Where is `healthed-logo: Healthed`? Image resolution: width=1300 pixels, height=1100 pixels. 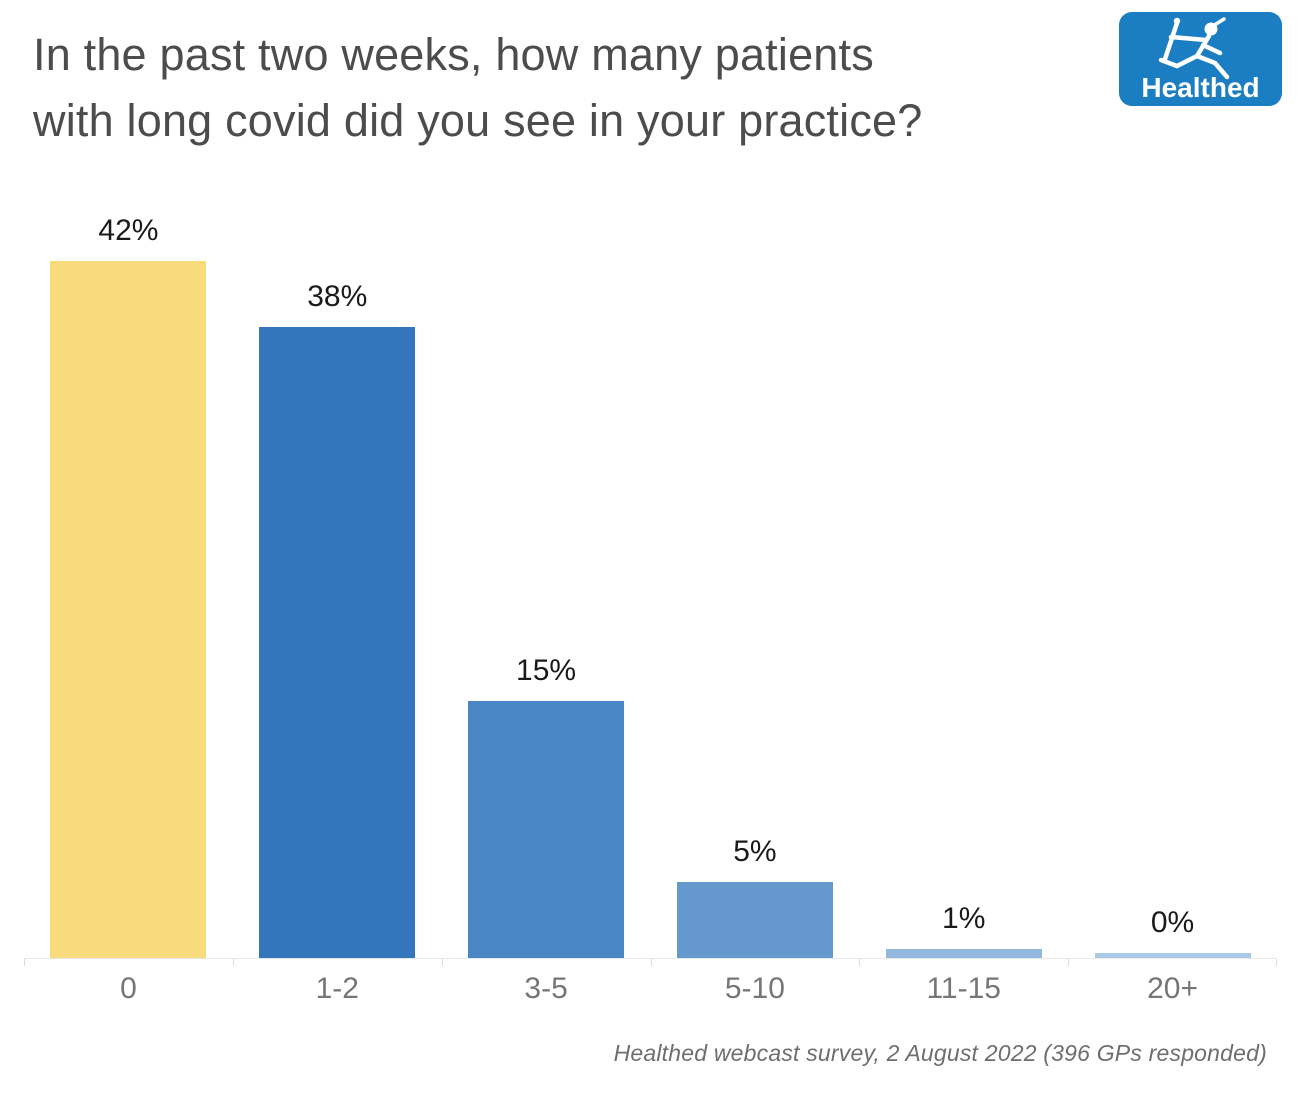 healthed-logo: Healthed is located at coordinates (1200, 59).